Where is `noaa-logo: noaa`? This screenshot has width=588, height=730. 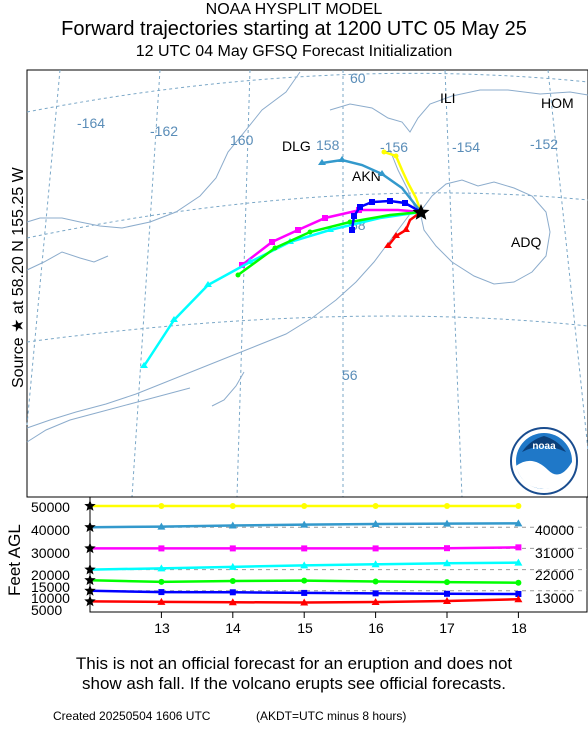
noaa-logo: noaa is located at coordinates (544, 461).